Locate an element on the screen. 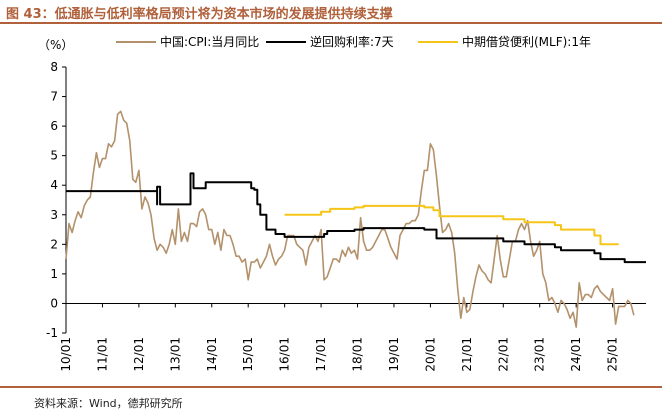  x-tick-label: 14/01 is located at coordinates (212, 354).